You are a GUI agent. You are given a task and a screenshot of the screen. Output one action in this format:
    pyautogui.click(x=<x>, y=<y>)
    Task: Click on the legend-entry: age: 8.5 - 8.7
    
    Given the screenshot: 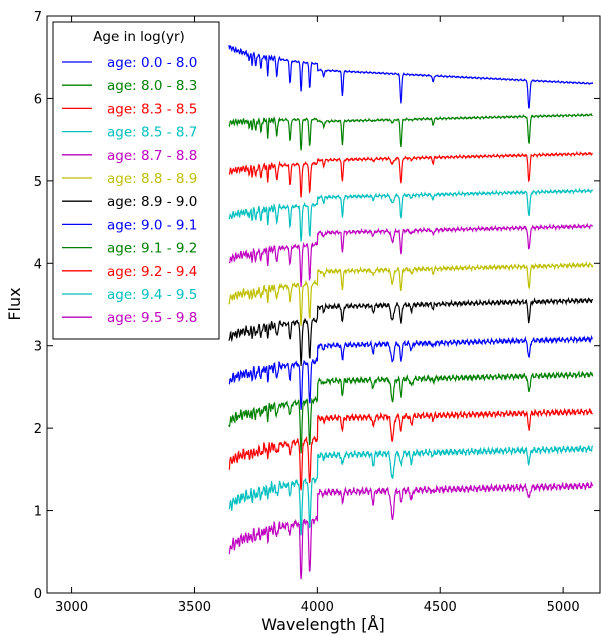 What is the action you would take?
    pyautogui.click(x=152, y=133)
    